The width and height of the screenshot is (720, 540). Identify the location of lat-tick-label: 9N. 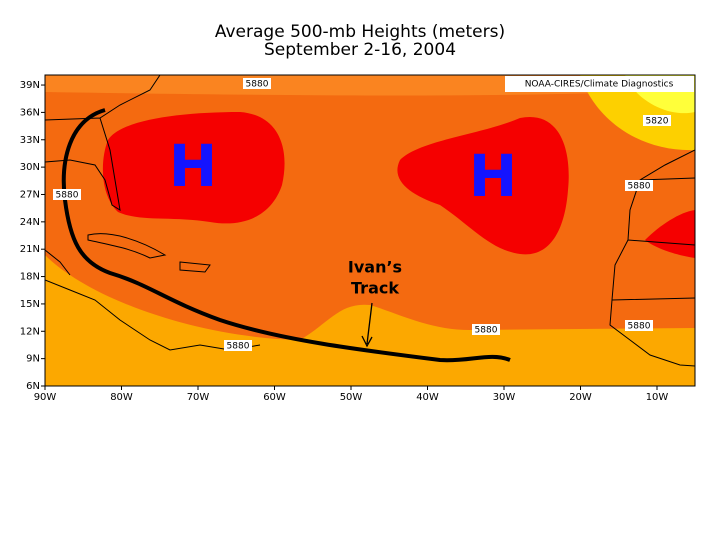
(33, 359).